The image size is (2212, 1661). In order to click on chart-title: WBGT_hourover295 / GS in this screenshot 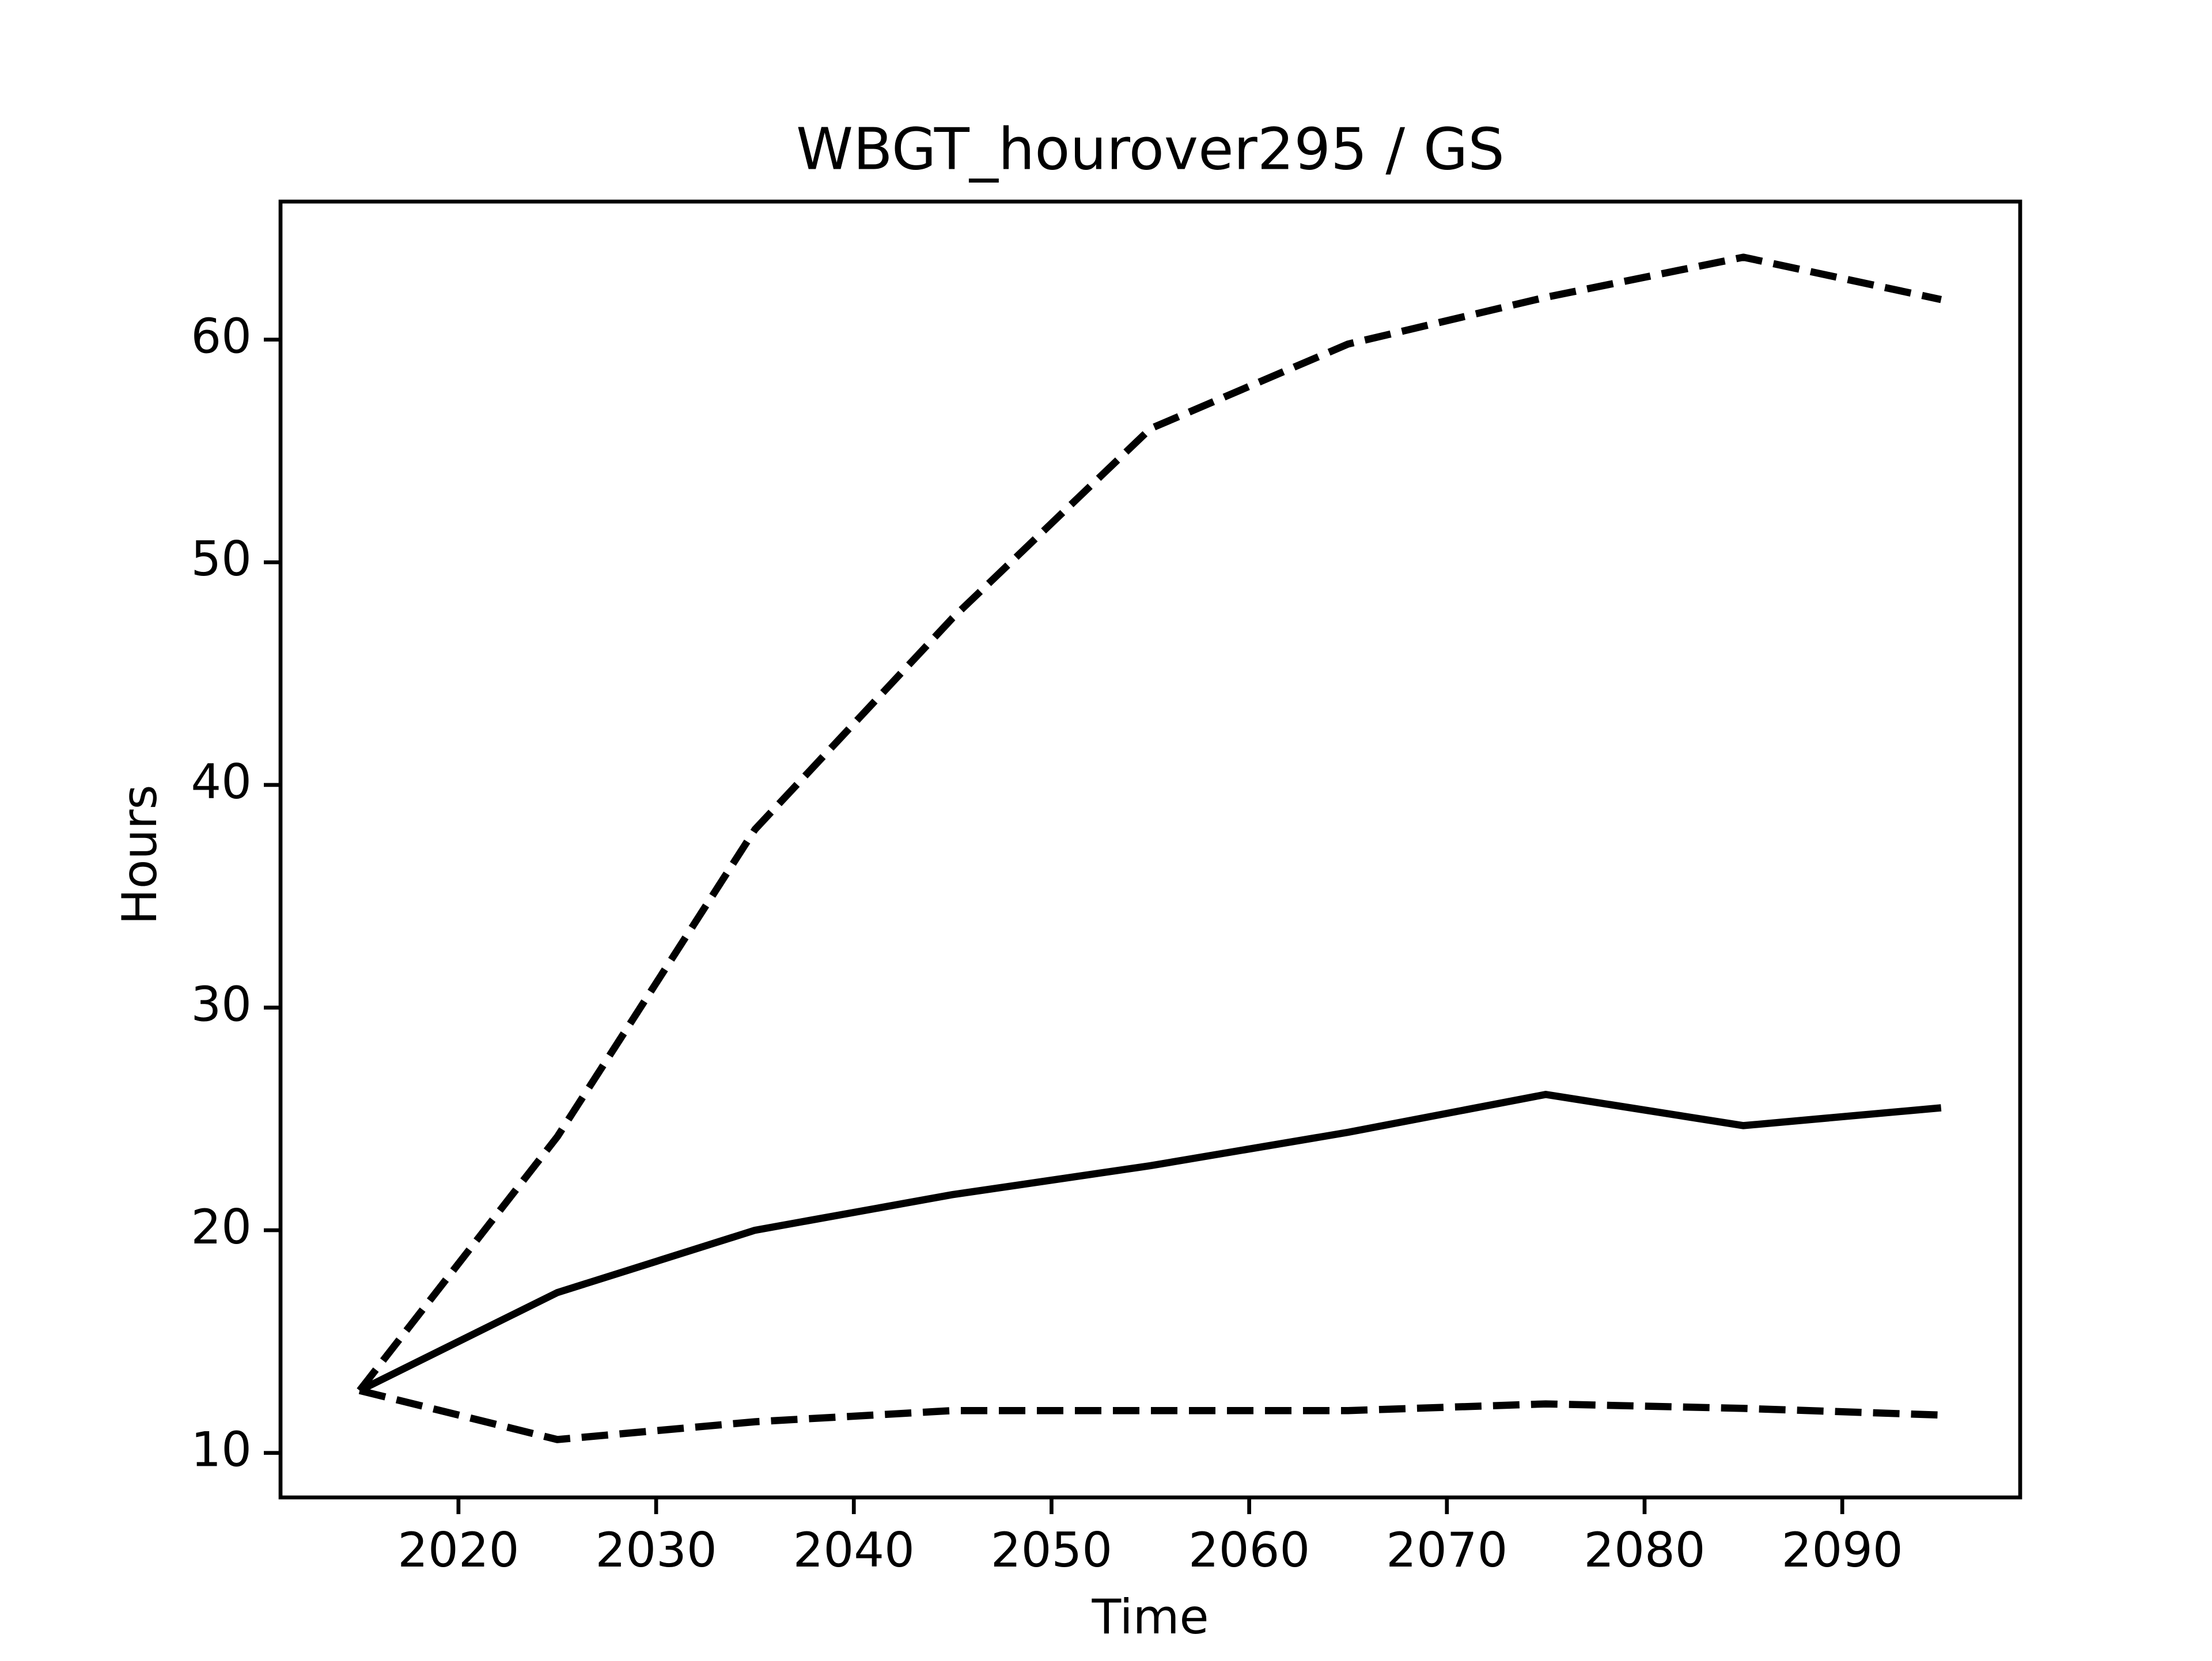, I will do `click(1150, 149)`.